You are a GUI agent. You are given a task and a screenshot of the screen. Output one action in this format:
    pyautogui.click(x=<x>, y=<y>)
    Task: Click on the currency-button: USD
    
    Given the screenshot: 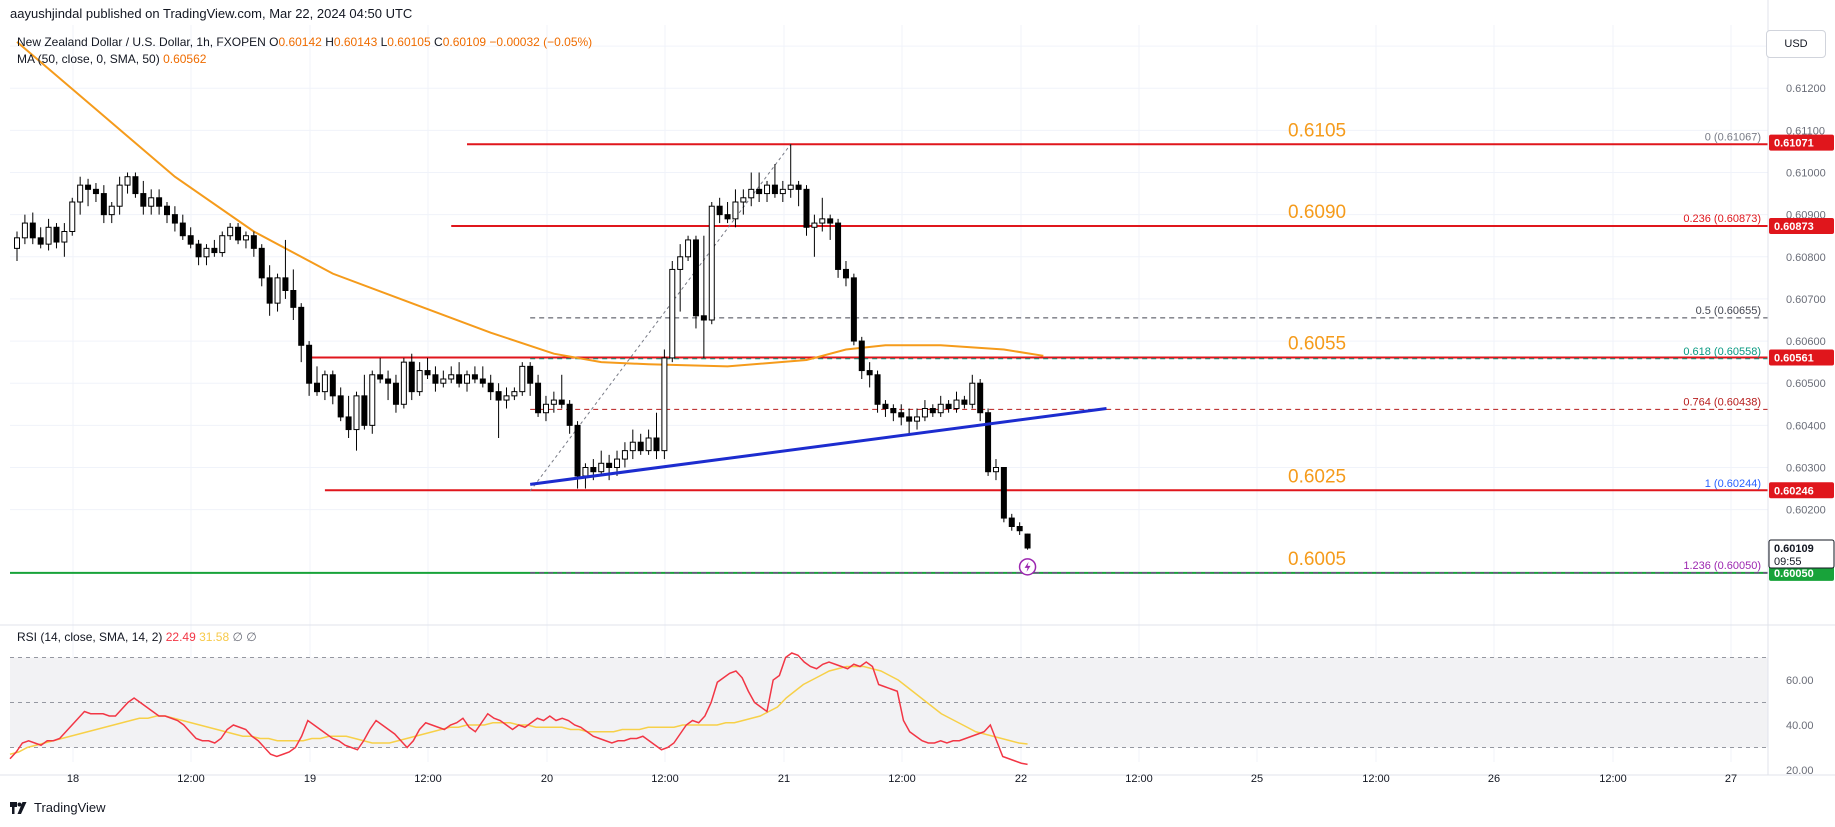 What is the action you would take?
    pyautogui.click(x=1796, y=44)
    